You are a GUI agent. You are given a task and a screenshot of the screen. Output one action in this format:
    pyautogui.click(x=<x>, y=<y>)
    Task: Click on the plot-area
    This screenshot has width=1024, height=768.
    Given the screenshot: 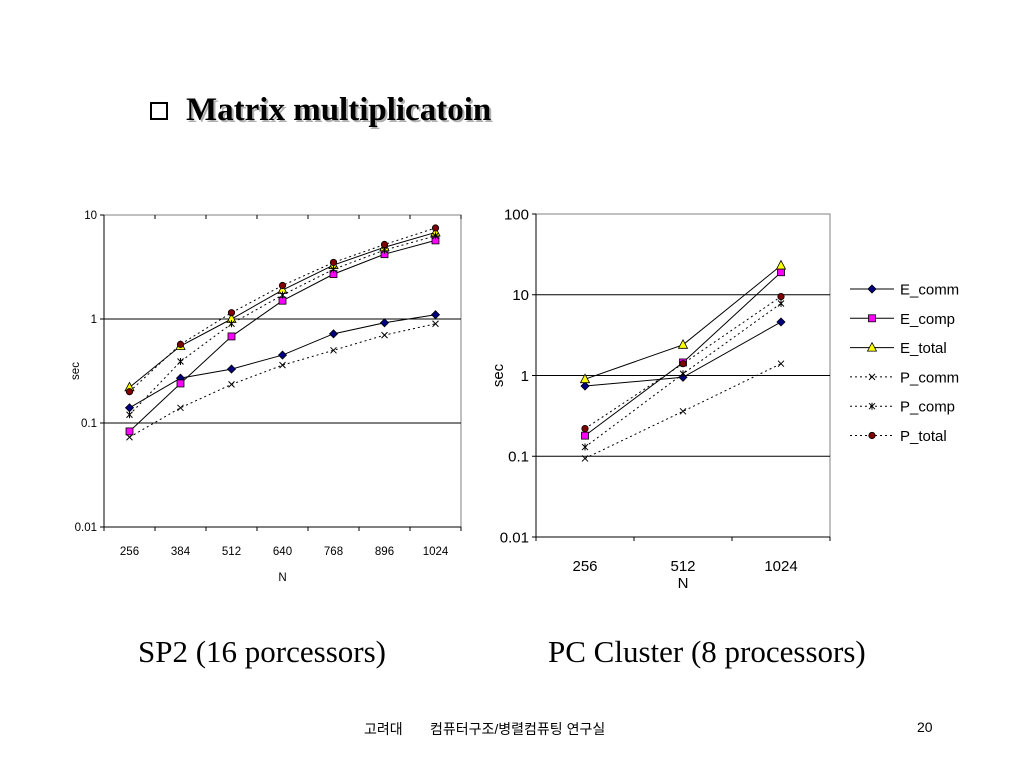 What is the action you would take?
    pyautogui.click(x=282, y=371)
    